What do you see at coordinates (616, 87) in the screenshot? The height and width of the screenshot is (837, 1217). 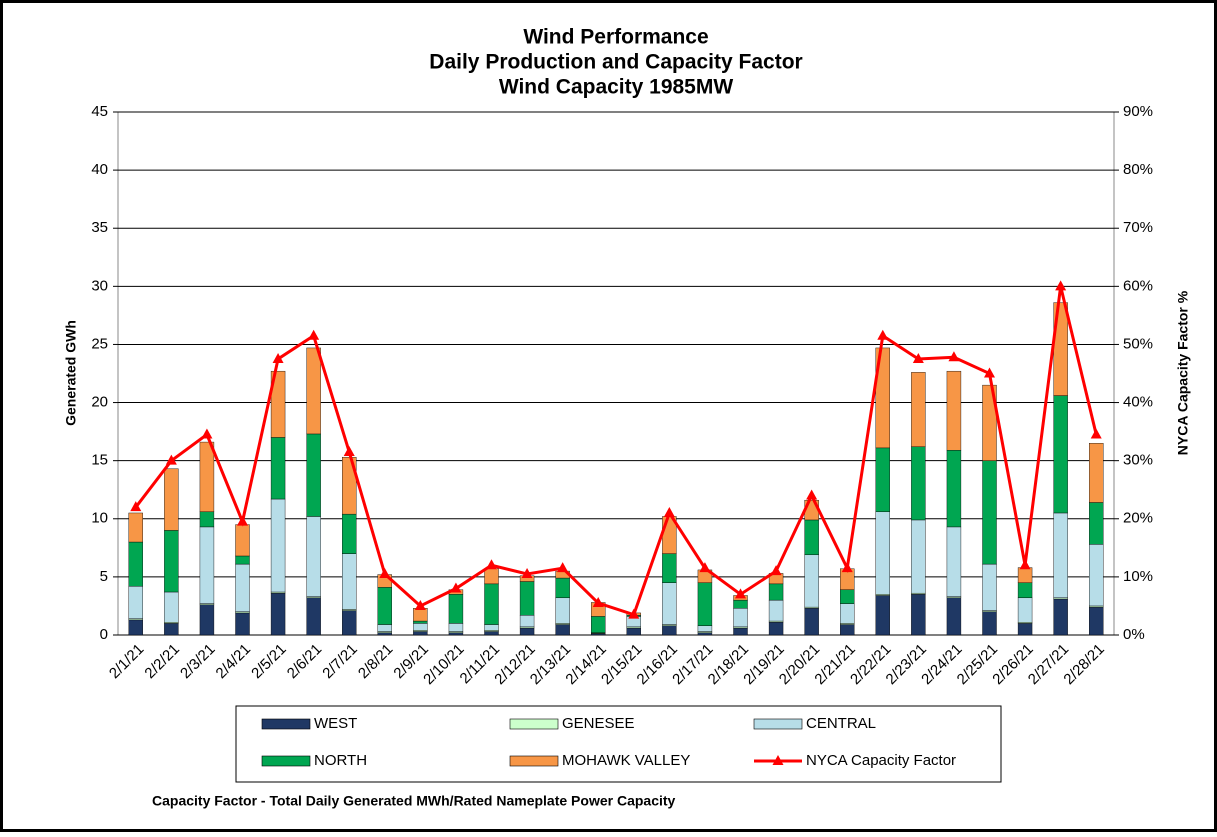 I see `chart-subtitle: Wind Capacity 1985MW` at bounding box center [616, 87].